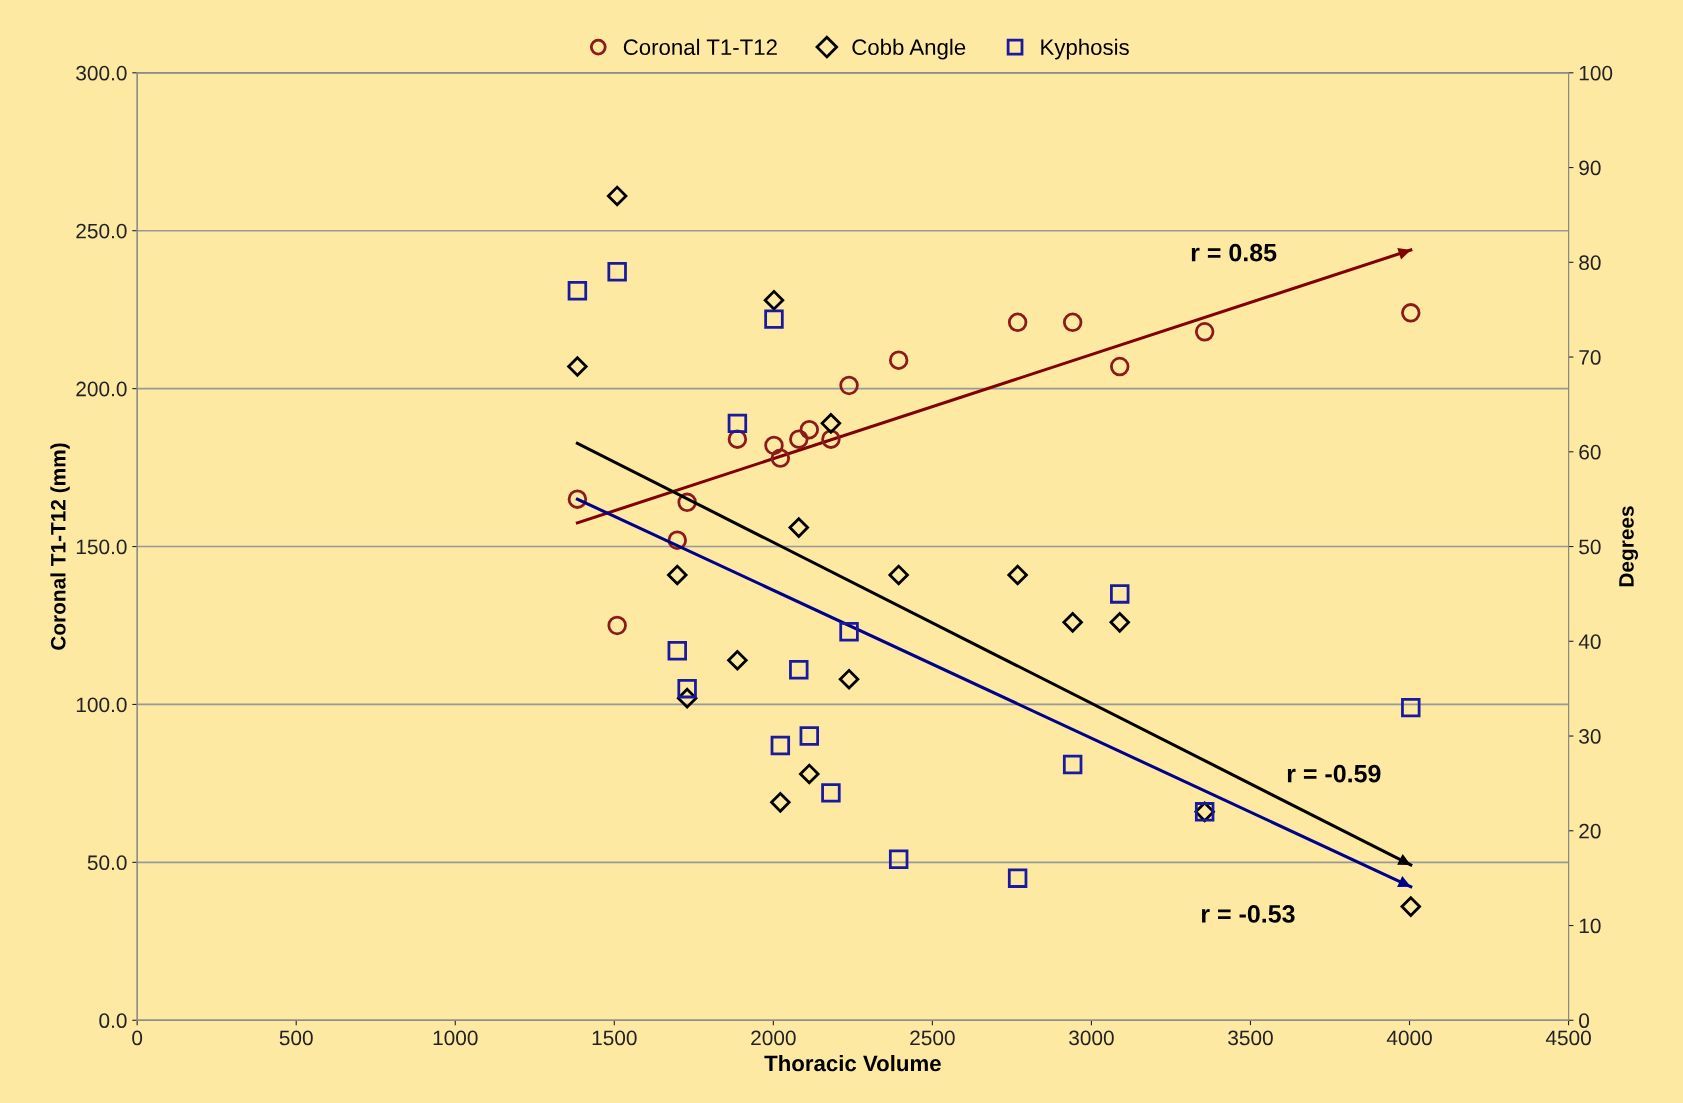 This screenshot has height=1103, width=1683. Describe the element at coordinates (101, 705) in the screenshot. I see `y-tick-label: 100.0` at that location.